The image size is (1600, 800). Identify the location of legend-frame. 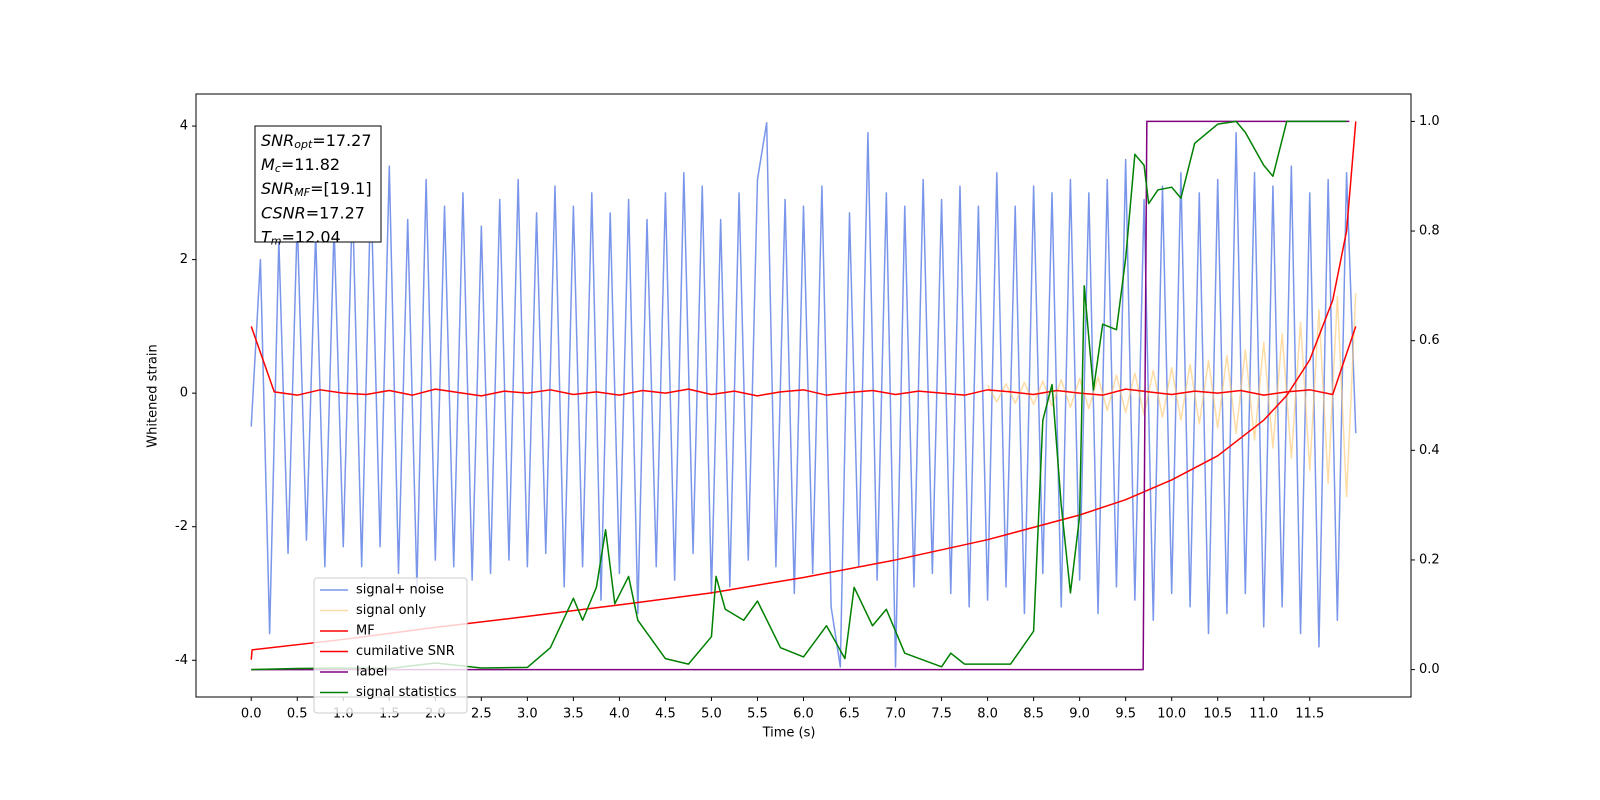
(390, 645).